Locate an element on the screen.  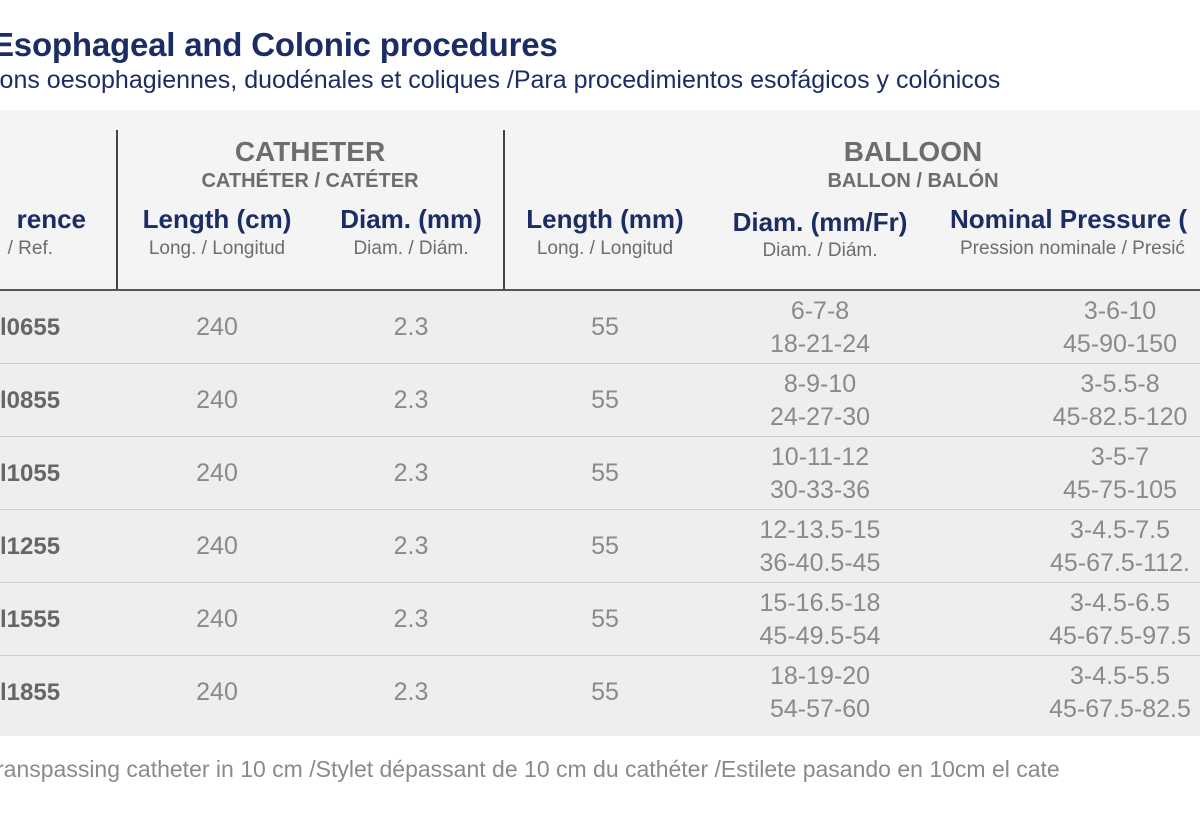
catheter-group-title: CATHETER is located at coordinates (310, 151).